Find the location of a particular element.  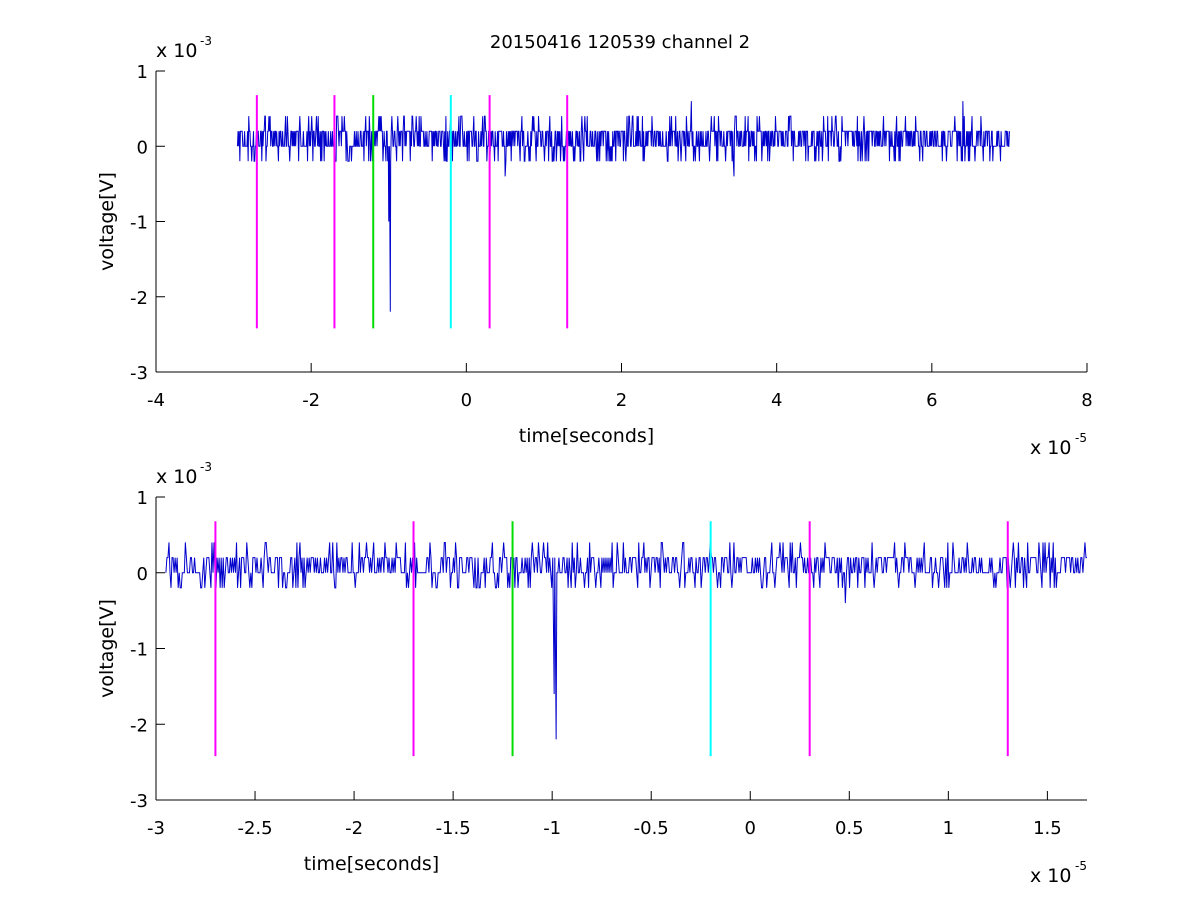

x-tick-label: 1 is located at coordinates (948, 828).